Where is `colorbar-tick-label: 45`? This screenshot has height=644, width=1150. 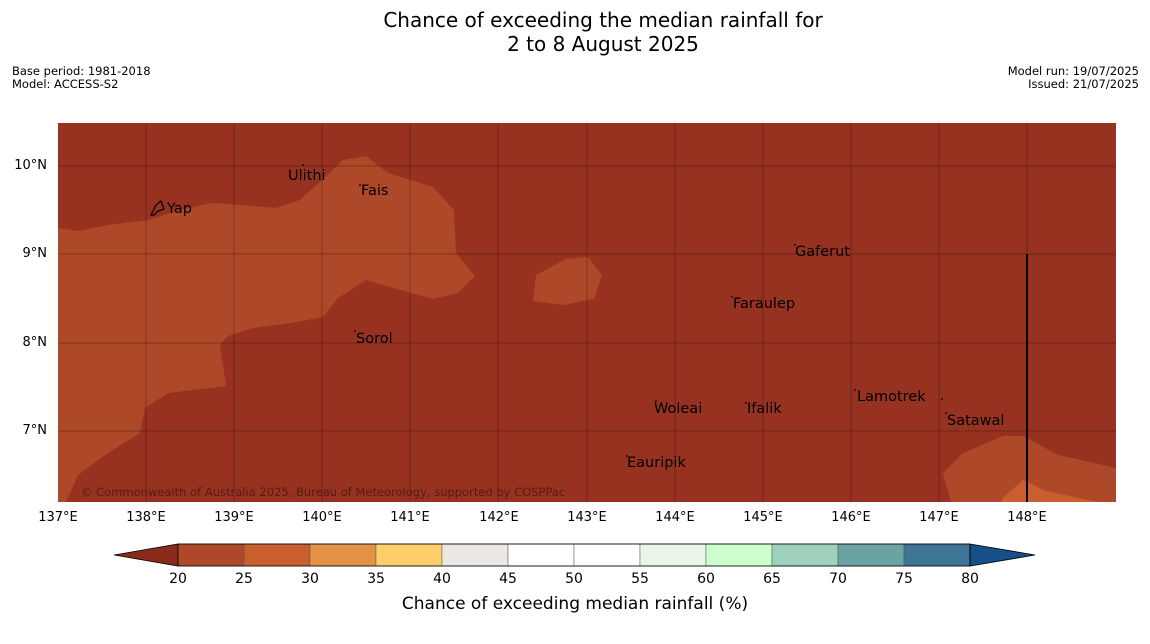 colorbar-tick-label: 45 is located at coordinates (508, 579).